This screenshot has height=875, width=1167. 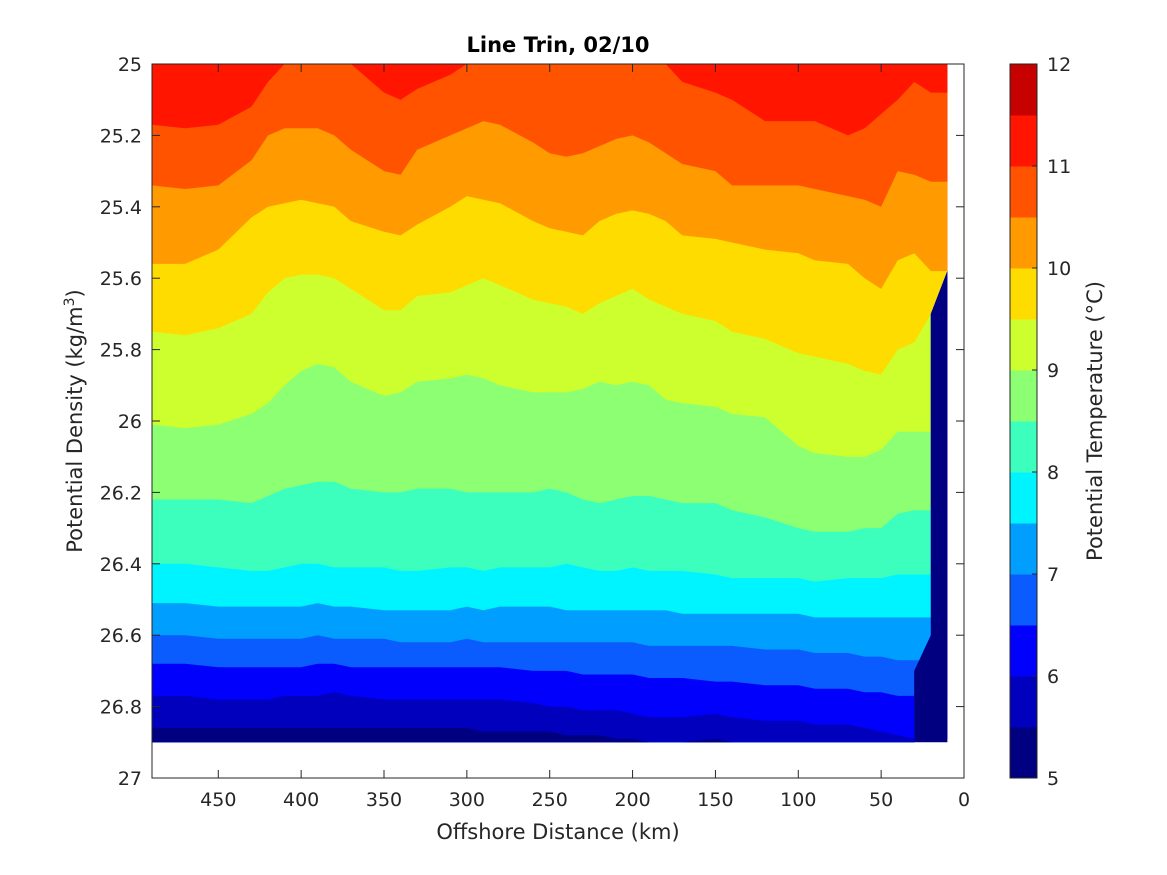 What do you see at coordinates (1053, 473) in the screenshot?
I see `colorbar-tick-label: 8` at bounding box center [1053, 473].